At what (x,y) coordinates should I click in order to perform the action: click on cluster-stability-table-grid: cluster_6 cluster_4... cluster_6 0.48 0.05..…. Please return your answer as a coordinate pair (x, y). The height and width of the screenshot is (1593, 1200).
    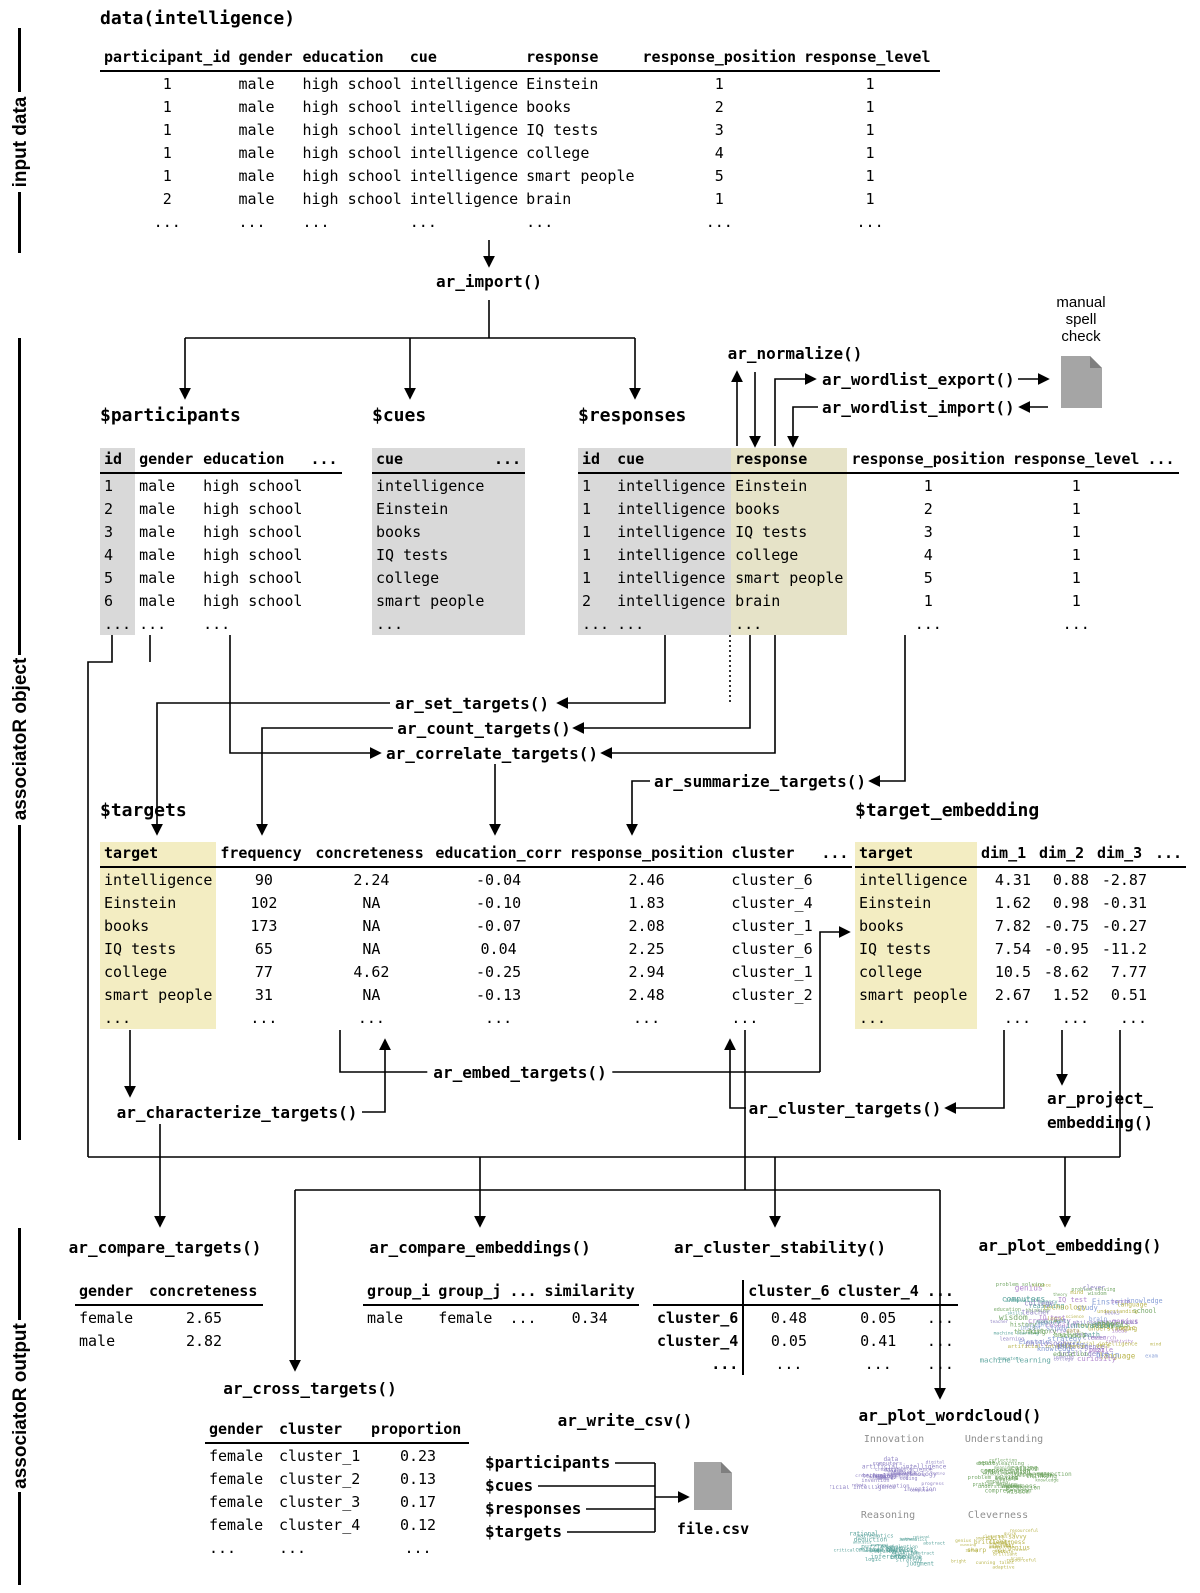
    Looking at the image, I should click on (805, 1327).